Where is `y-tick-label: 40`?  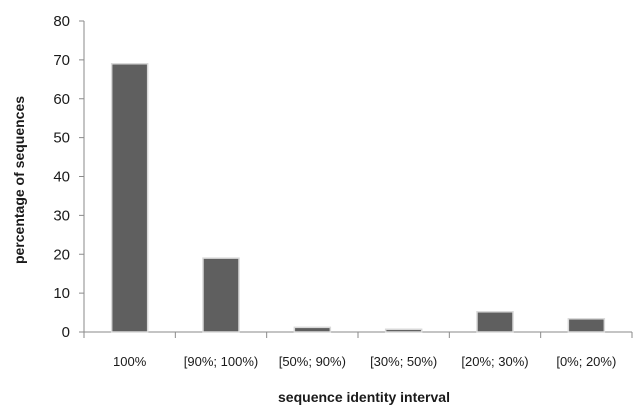 y-tick-label: 40 is located at coordinates (61, 177).